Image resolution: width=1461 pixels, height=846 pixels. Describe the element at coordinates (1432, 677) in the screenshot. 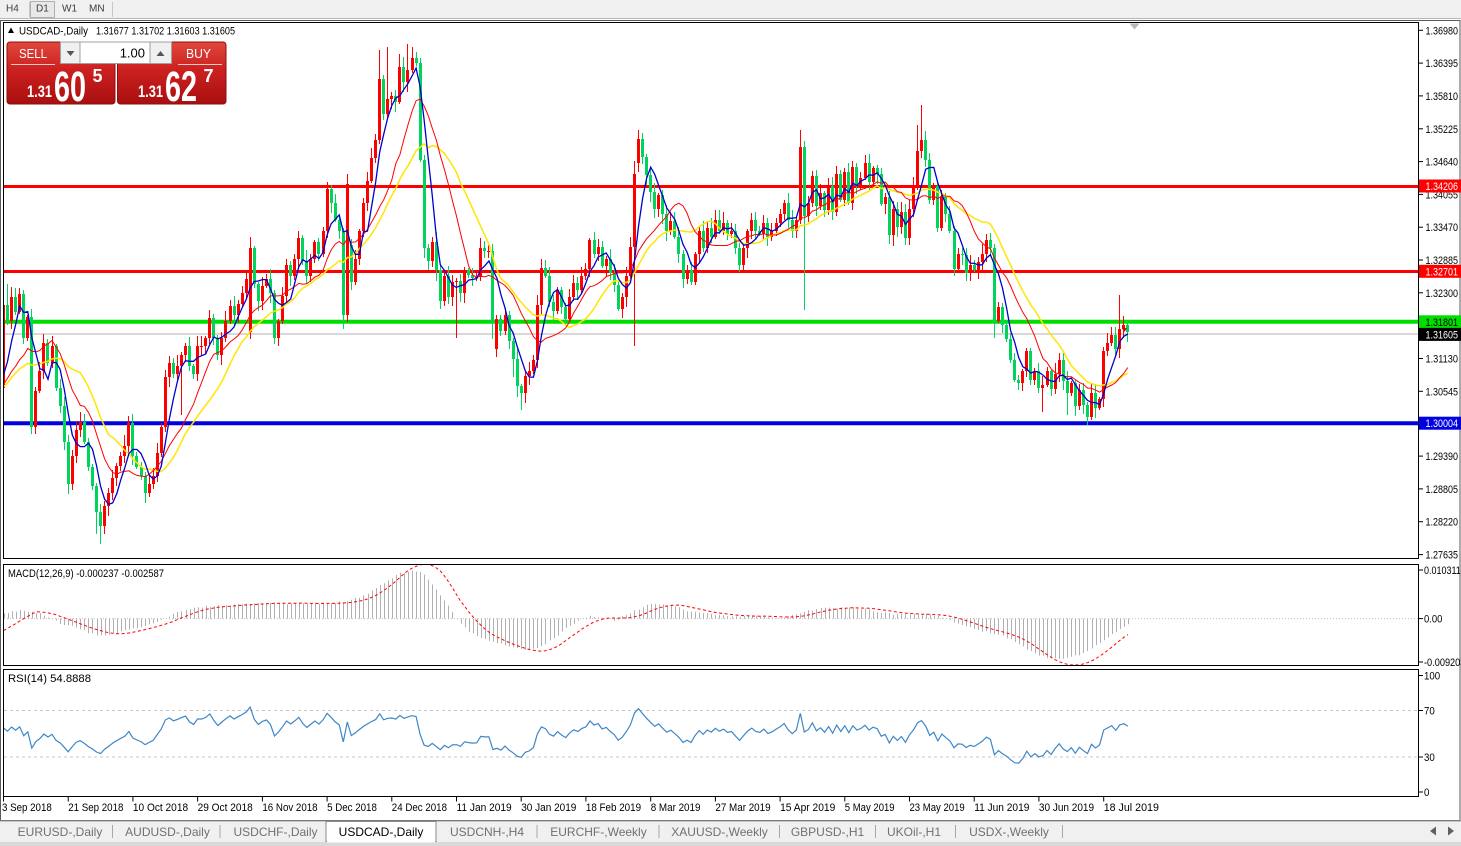

I see `svg-text: 100` at that location.